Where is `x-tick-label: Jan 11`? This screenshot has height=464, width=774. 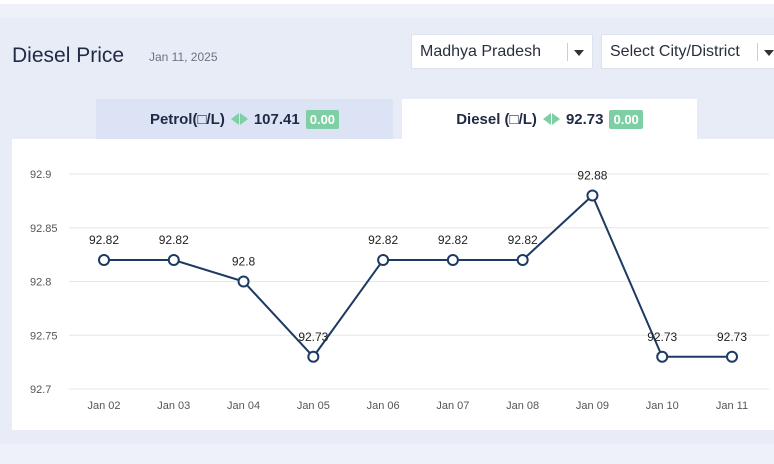
x-tick-label: Jan 11 is located at coordinates (732, 406).